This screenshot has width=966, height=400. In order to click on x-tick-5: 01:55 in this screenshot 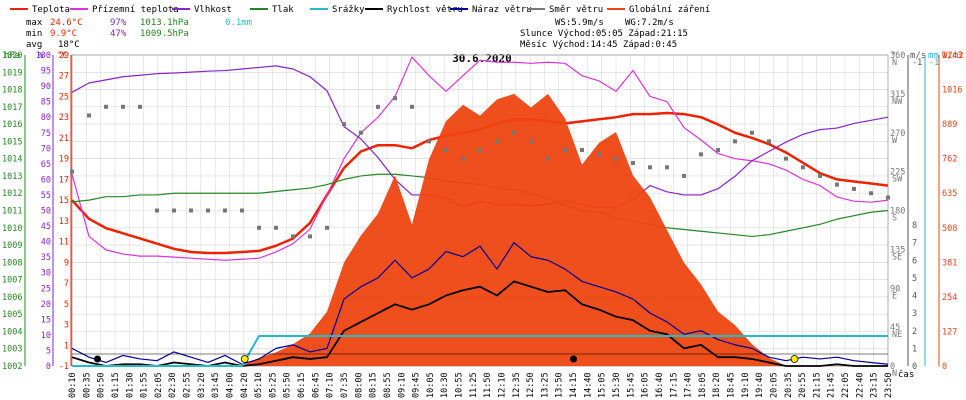, I will do `click(145, 385)`.